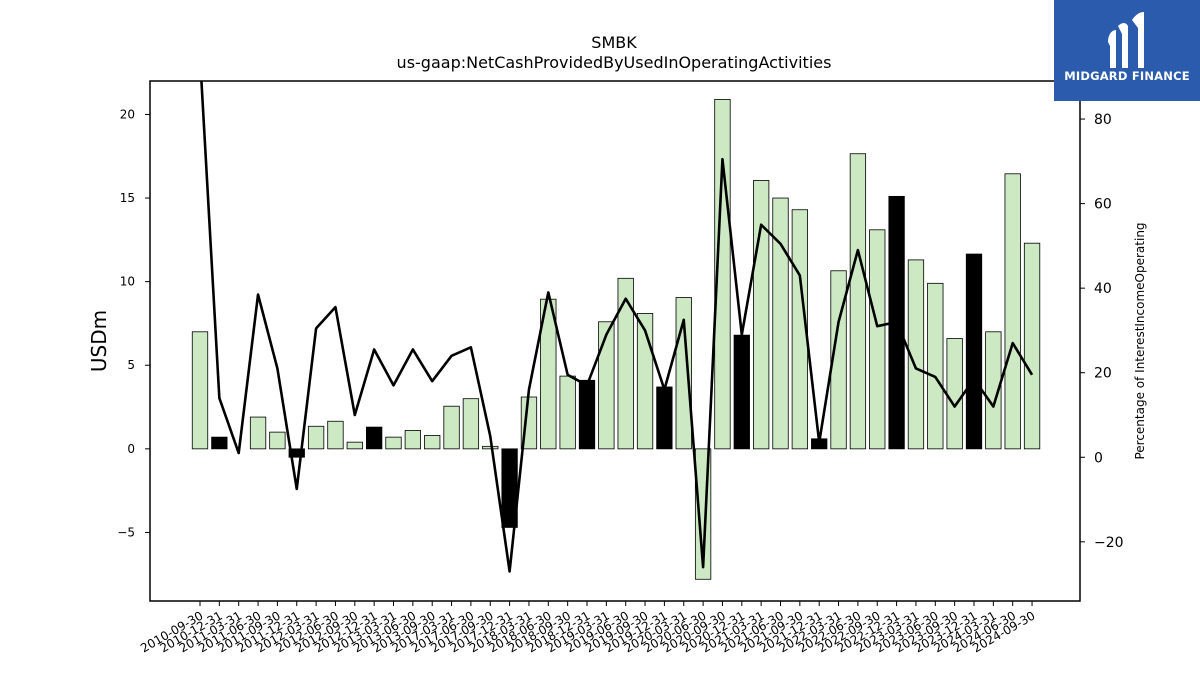 This screenshot has width=1200, height=675. Describe the element at coordinates (127, 198) in the screenshot. I see `y-tick-label: 15` at that location.